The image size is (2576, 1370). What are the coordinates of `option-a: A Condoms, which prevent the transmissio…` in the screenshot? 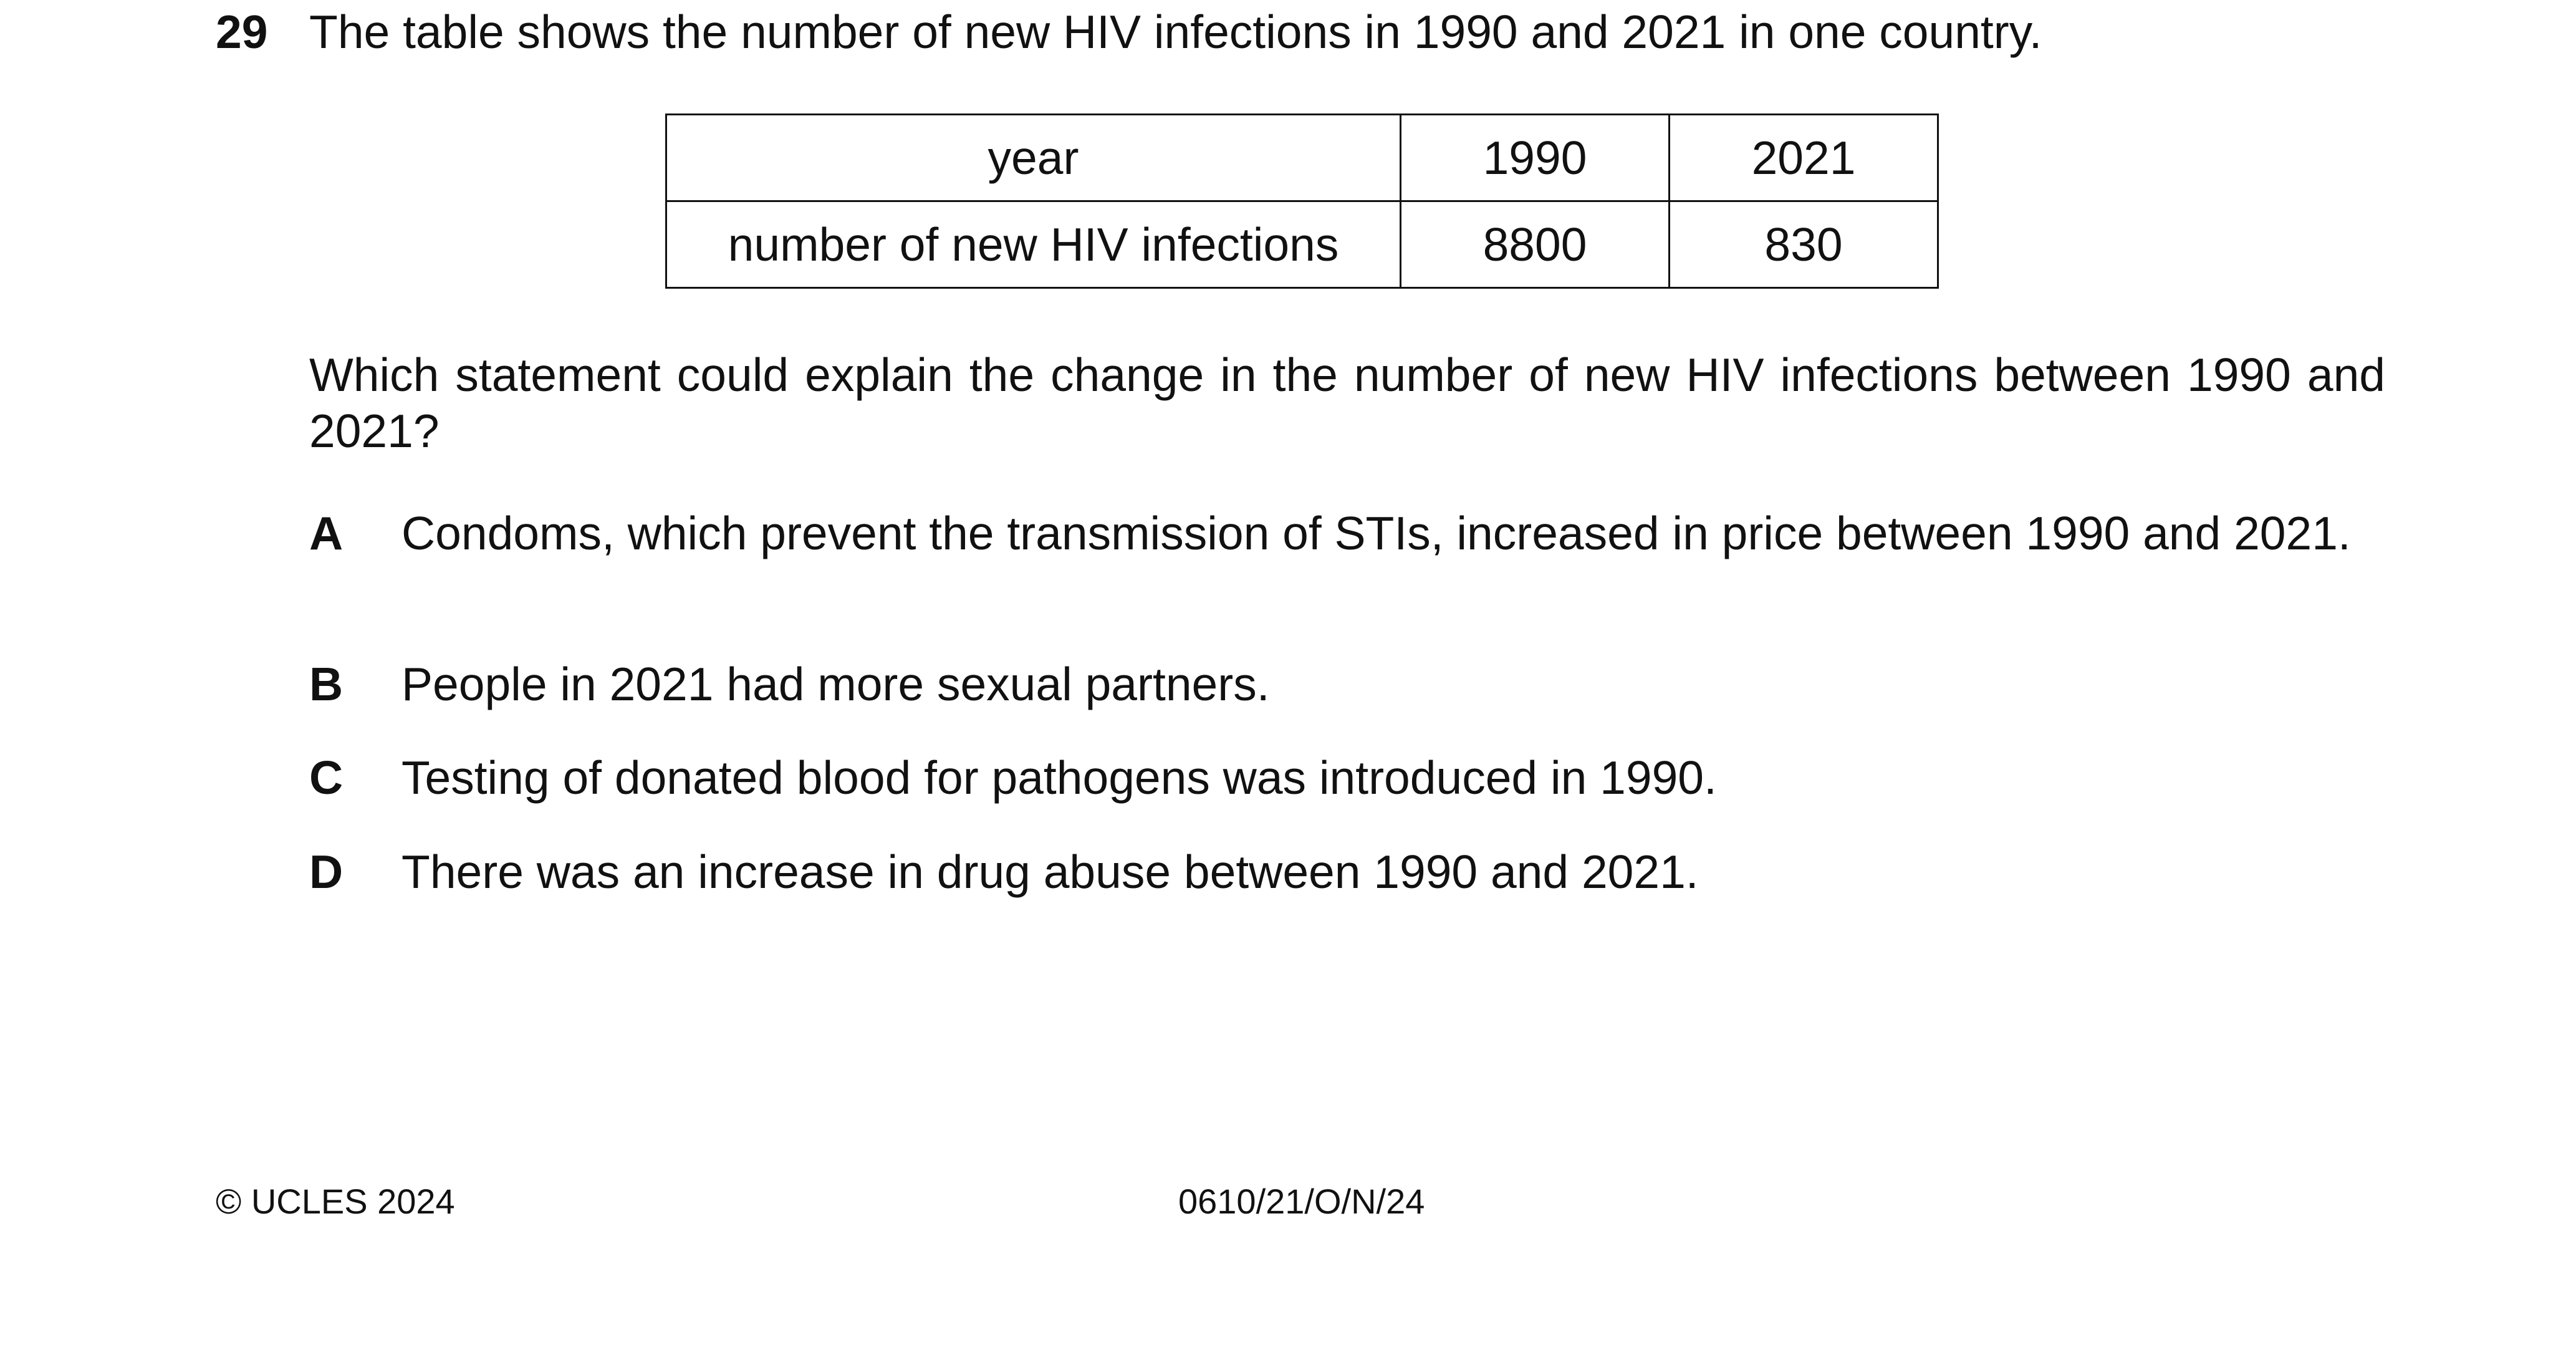 It's located at (1347, 533).